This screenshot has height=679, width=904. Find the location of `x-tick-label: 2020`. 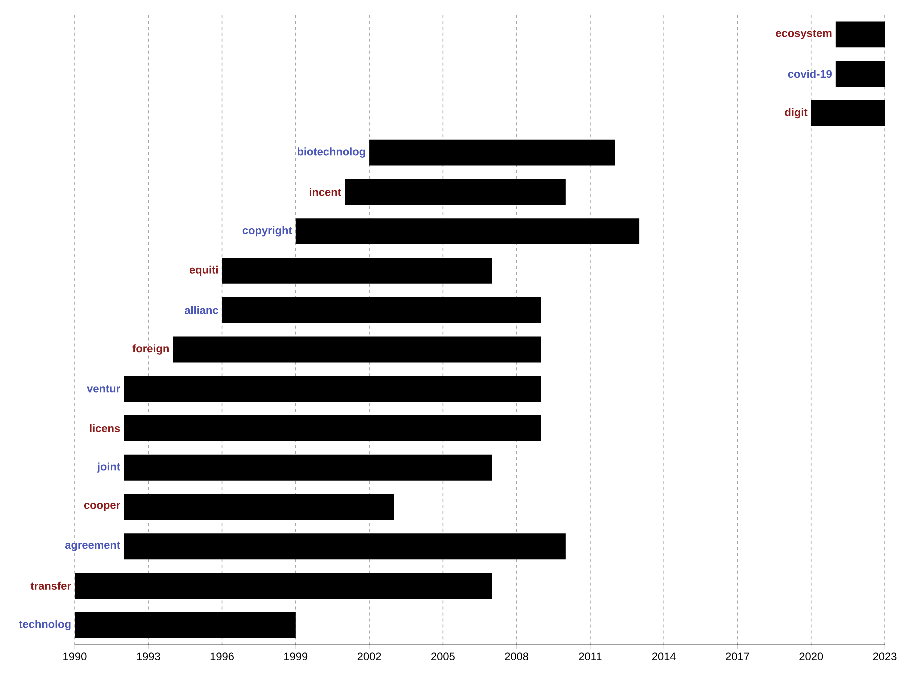

x-tick-label: 2020 is located at coordinates (812, 656).